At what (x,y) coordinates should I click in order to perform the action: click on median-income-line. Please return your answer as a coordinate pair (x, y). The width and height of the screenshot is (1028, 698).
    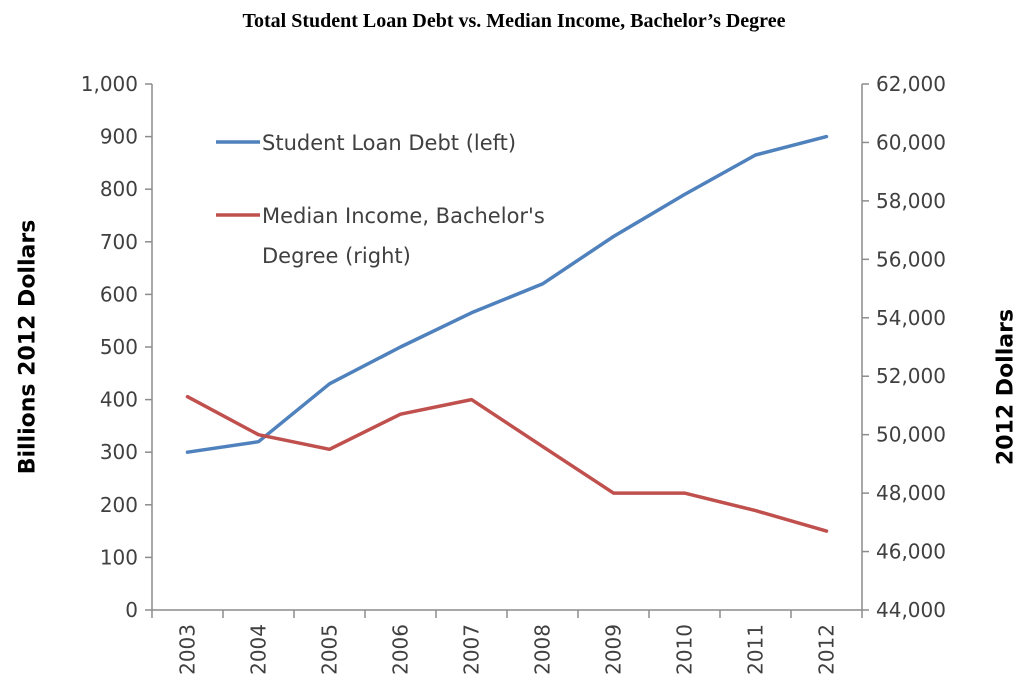
    Looking at the image, I should click on (507, 463).